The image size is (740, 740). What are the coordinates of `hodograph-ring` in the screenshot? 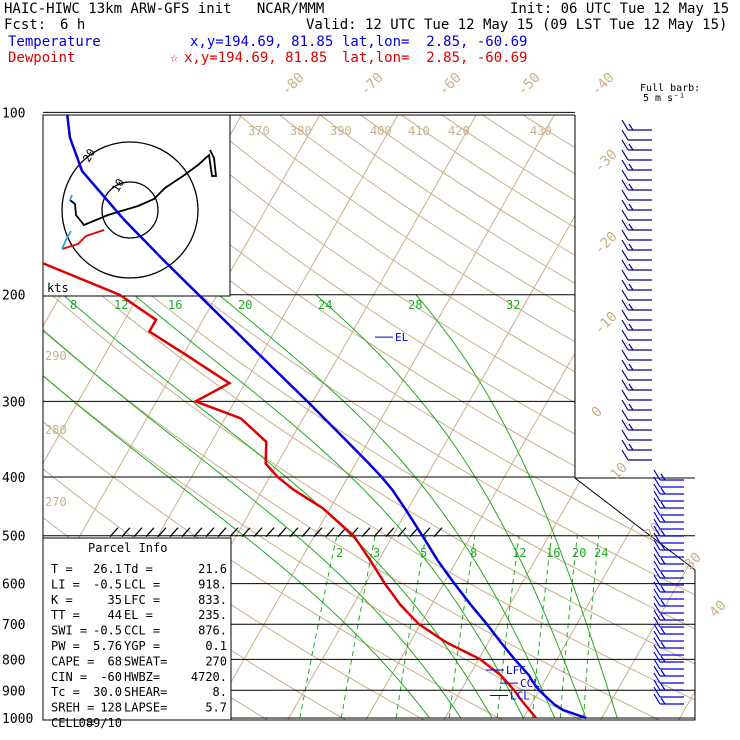 It's located at (130, 210).